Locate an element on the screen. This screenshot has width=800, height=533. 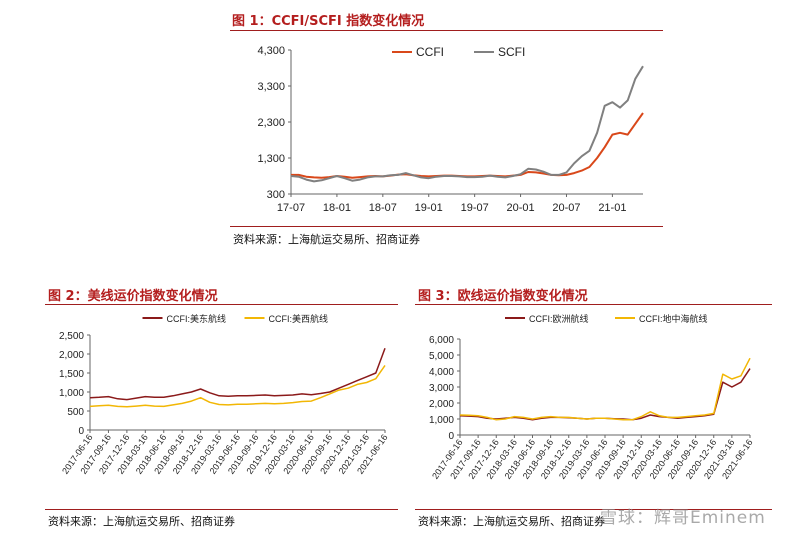
y-tick-label: 300 is located at coordinates (276, 195).